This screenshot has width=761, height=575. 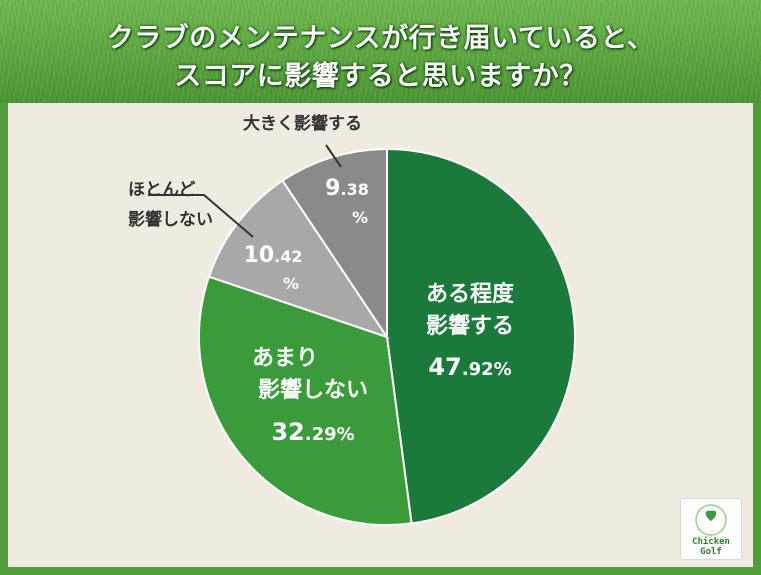 I want to click on slice-value-0: 47.92%, so click(x=469, y=367).